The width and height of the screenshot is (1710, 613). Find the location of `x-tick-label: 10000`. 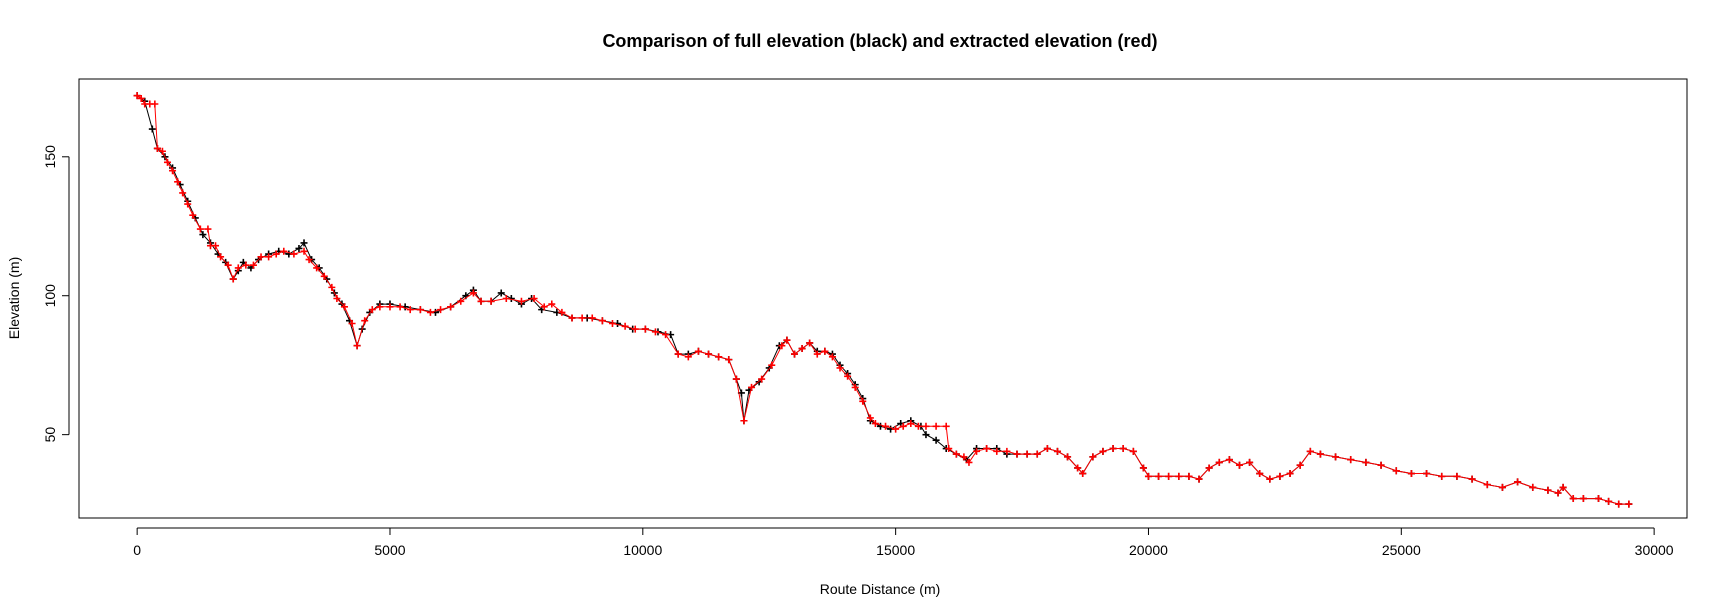

x-tick-label: 10000 is located at coordinates (642, 550).